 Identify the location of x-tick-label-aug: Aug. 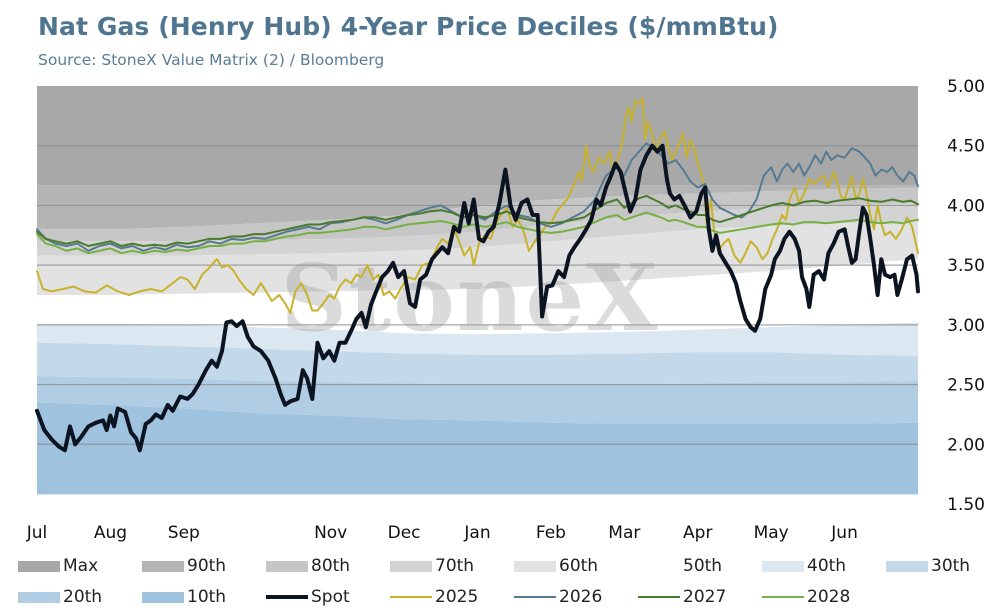
(110, 533).